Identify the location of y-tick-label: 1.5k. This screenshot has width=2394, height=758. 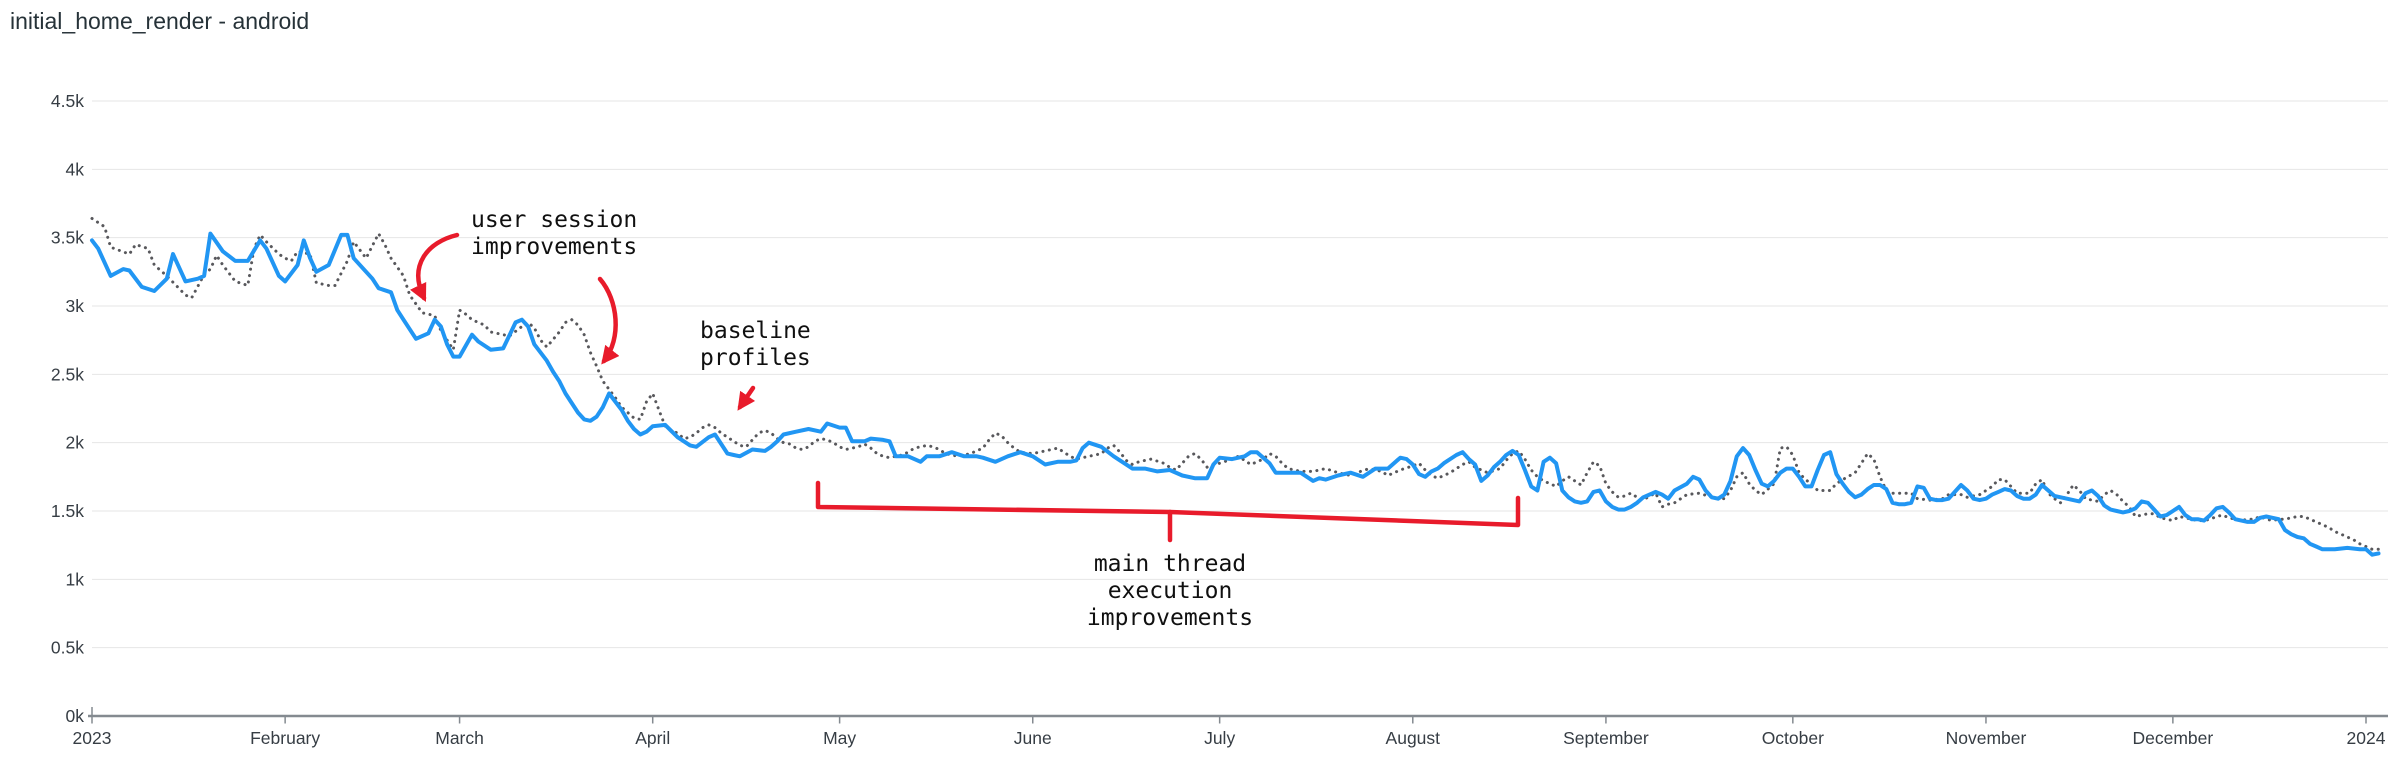
(67, 511).